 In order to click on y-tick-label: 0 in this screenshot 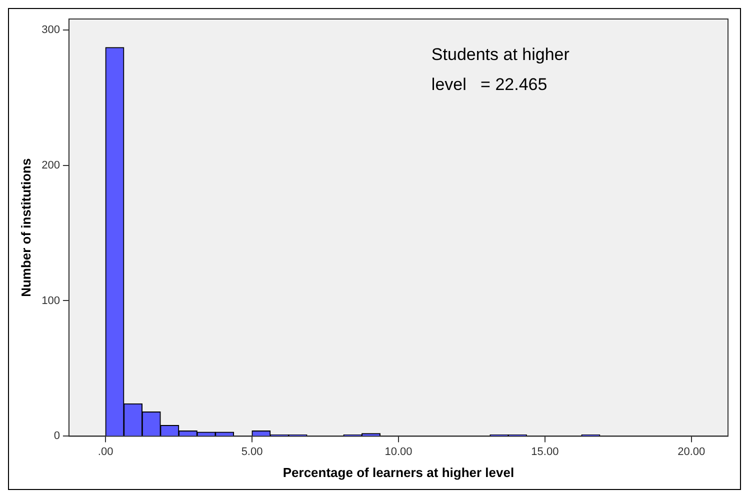, I will do `click(57, 436)`.